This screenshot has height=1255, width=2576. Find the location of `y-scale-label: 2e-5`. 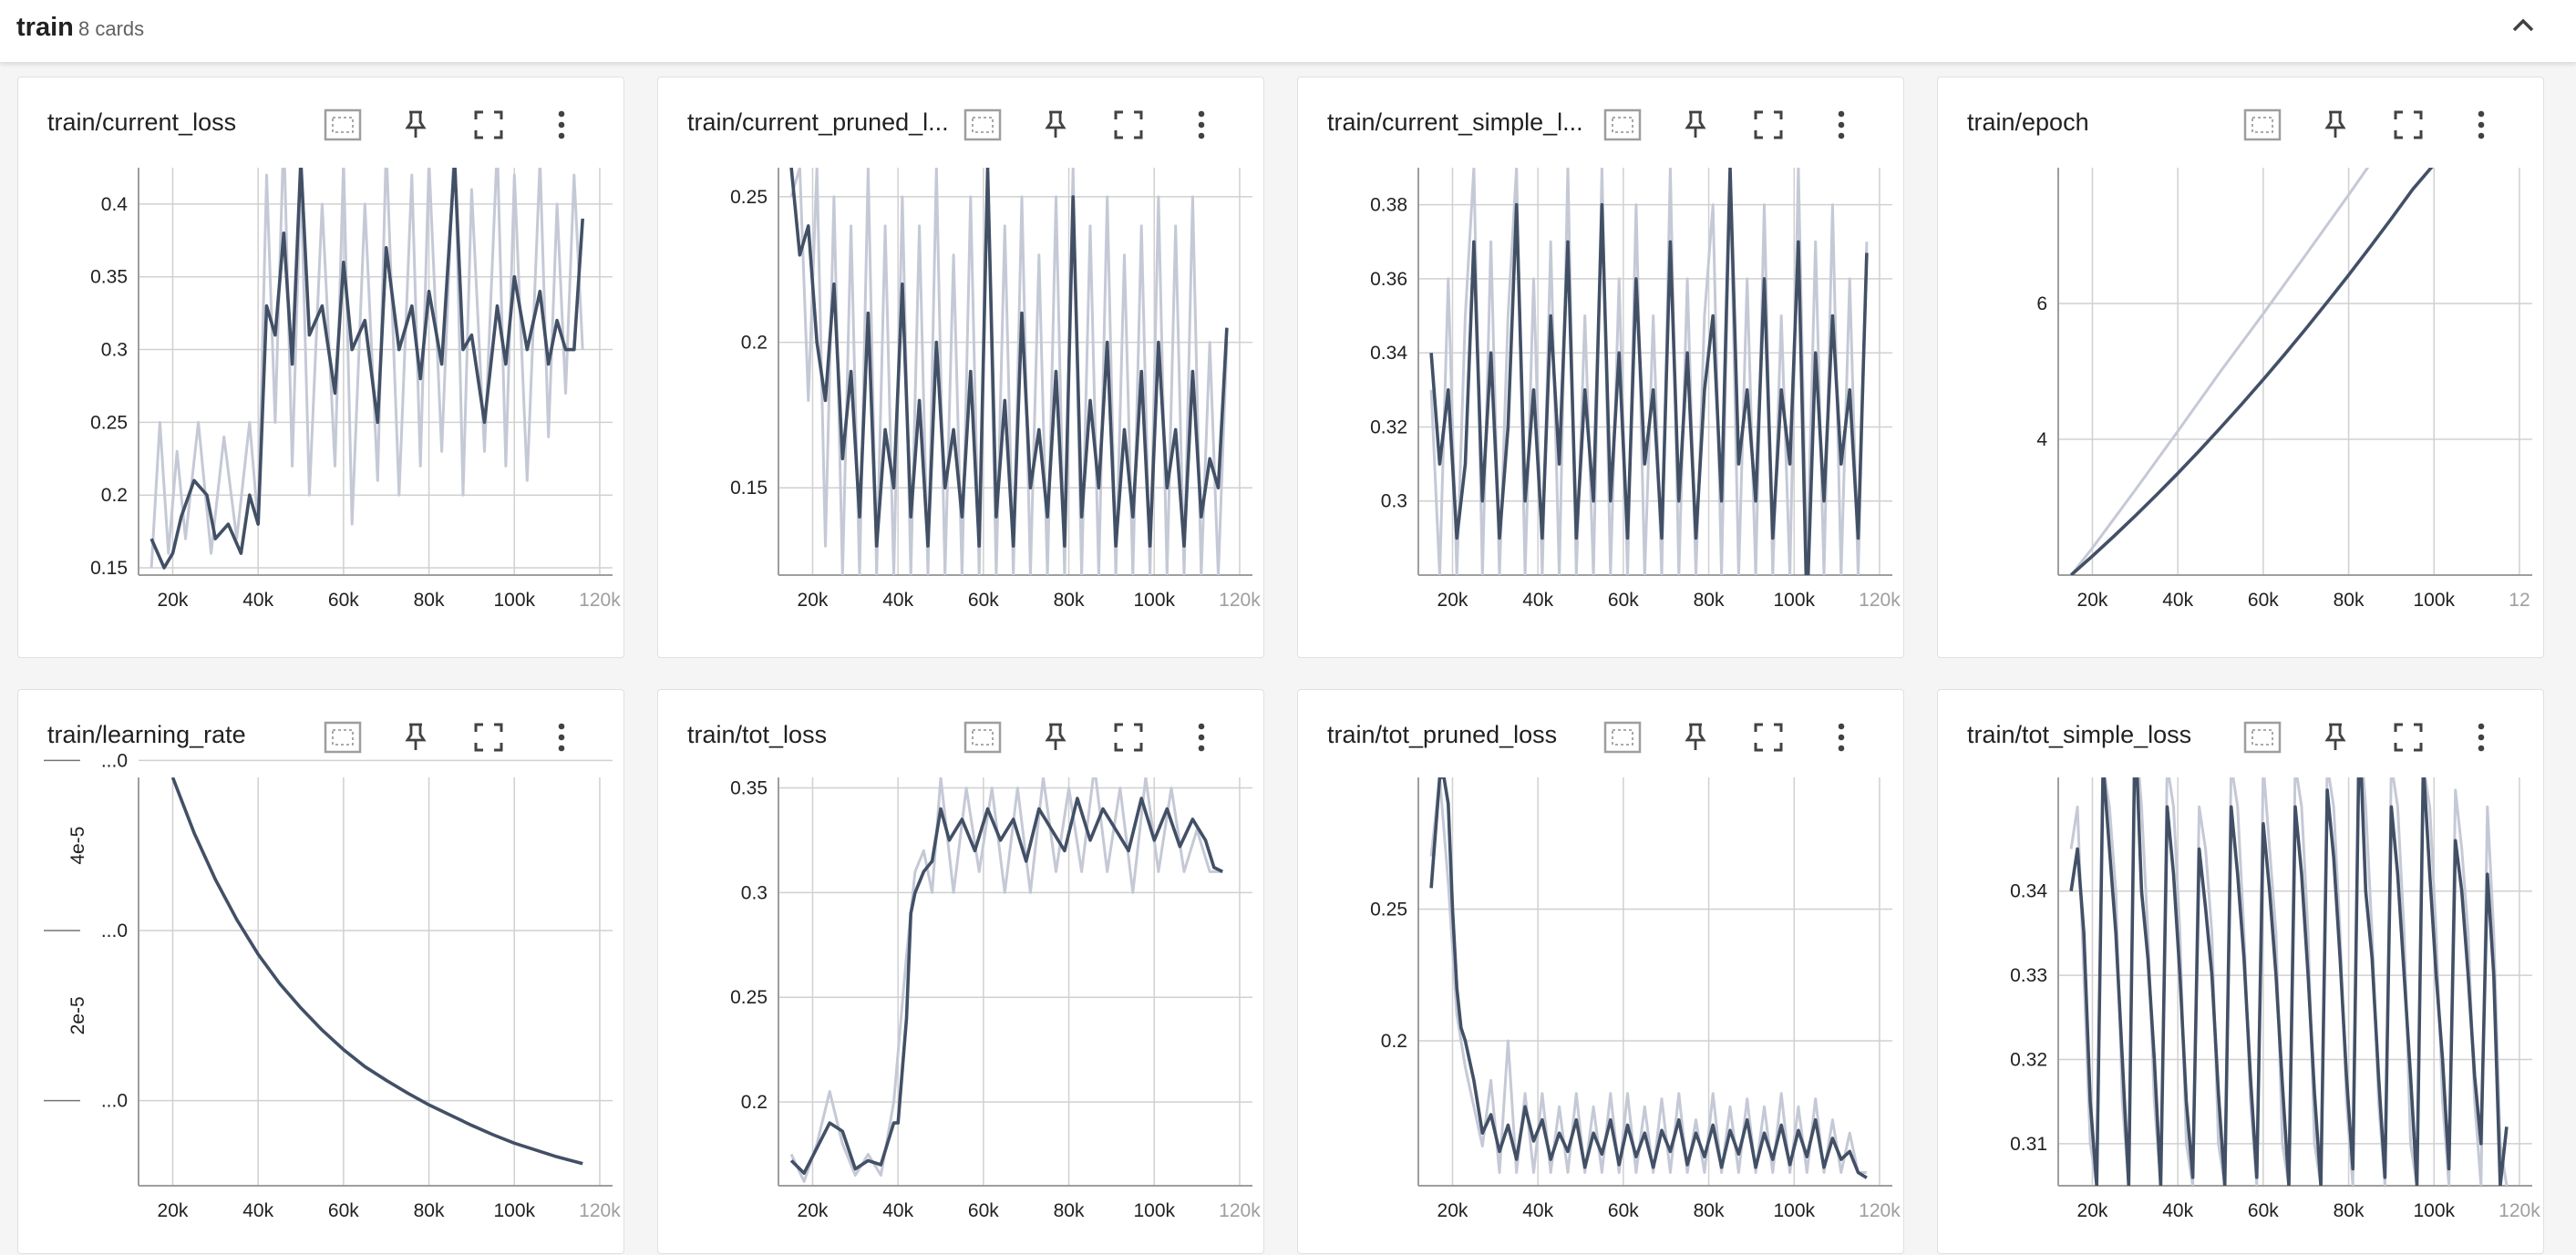

y-scale-label: 2e-5 is located at coordinates (77, 1015).